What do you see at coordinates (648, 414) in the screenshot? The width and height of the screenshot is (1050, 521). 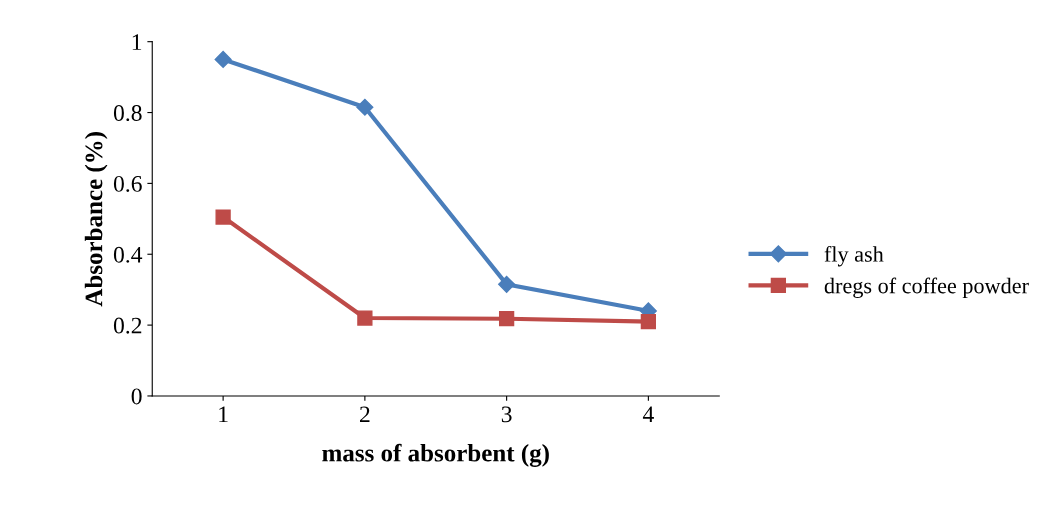 I see `x-tick-label: 4` at bounding box center [648, 414].